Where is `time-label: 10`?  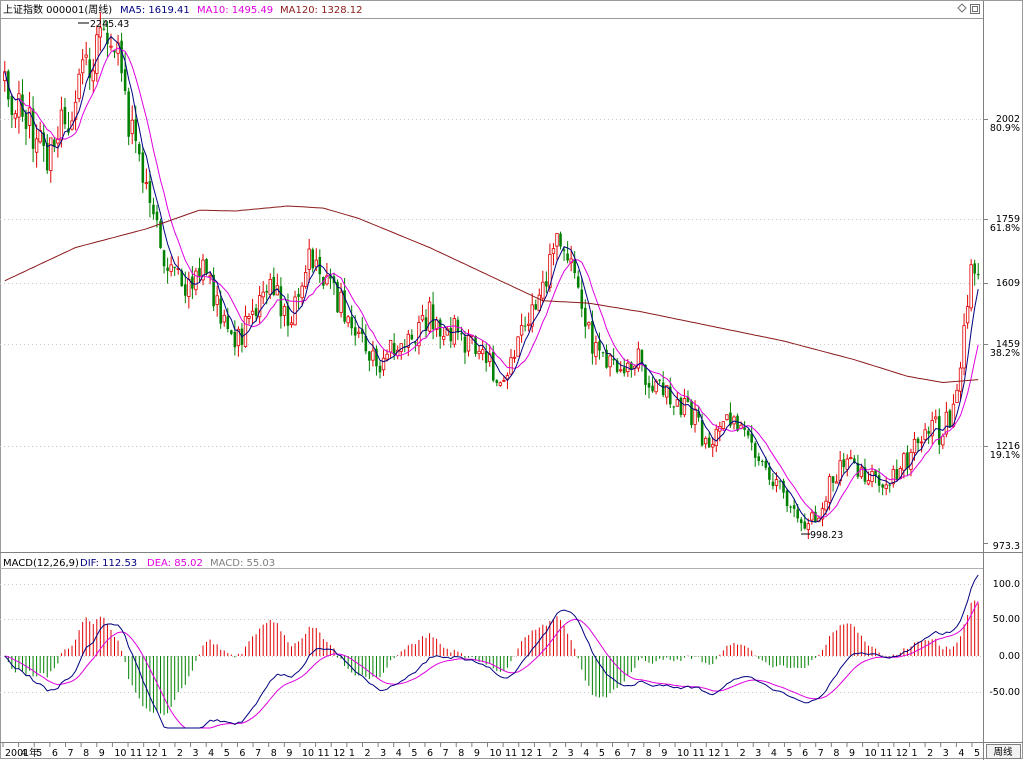 time-label: 10 is located at coordinates (871, 753).